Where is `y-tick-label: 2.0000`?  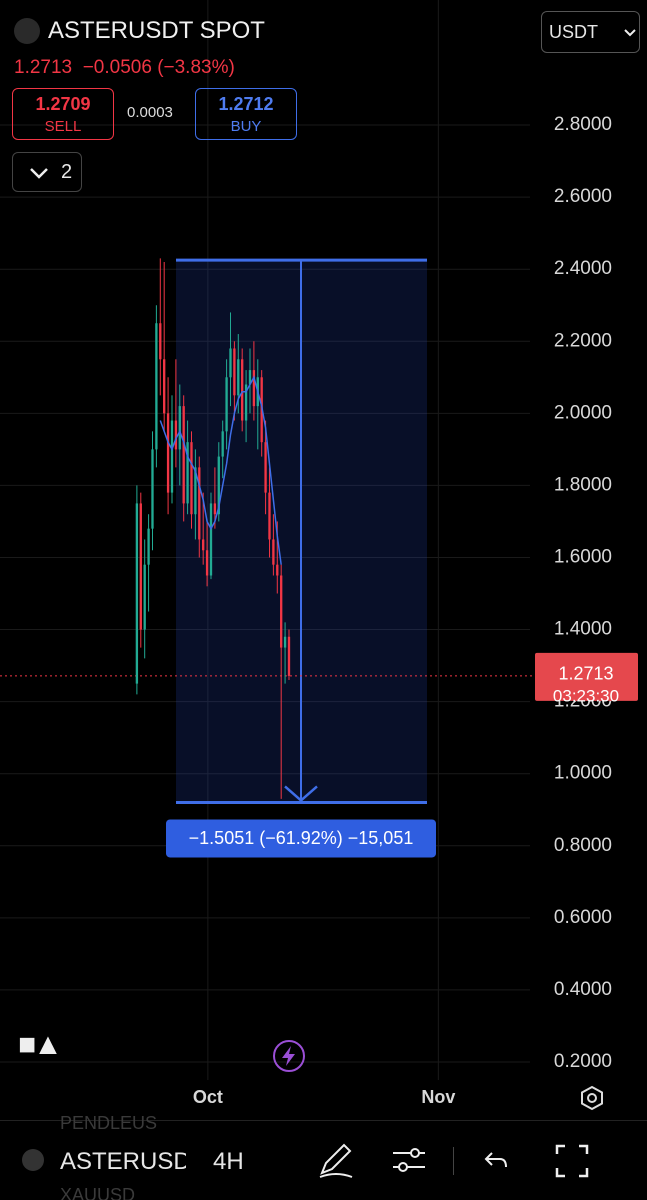 y-tick-label: 2.0000 is located at coordinates (583, 412).